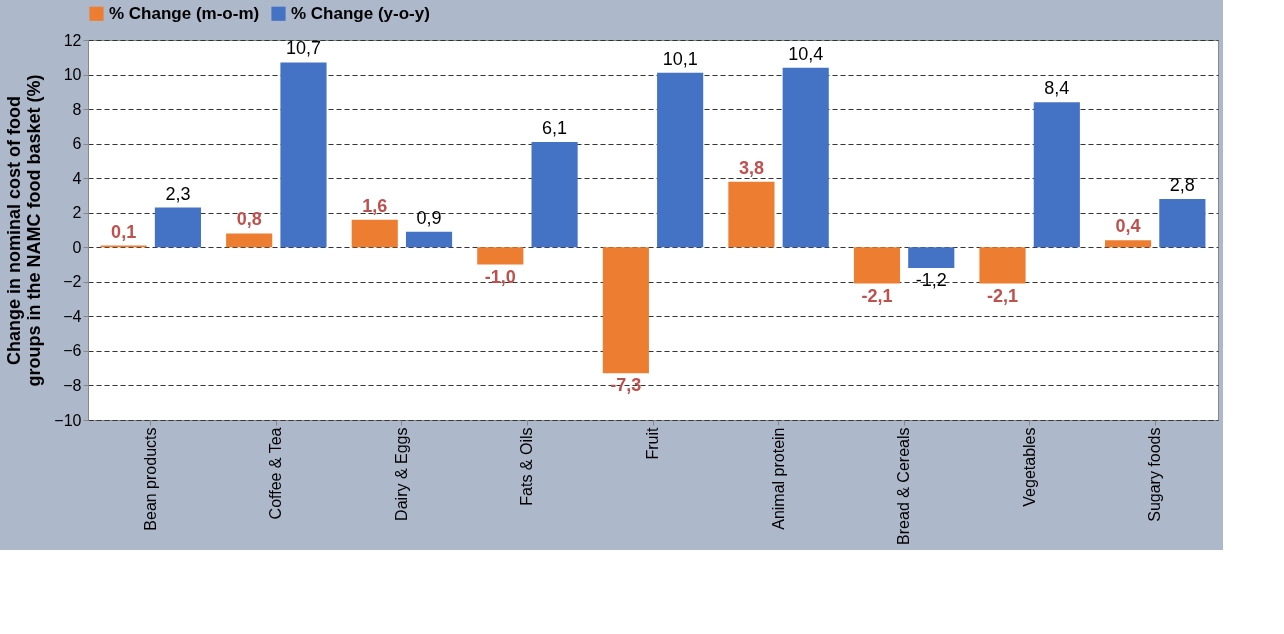  What do you see at coordinates (72, 75) in the screenshot?
I see `y-tick-label: 10` at bounding box center [72, 75].